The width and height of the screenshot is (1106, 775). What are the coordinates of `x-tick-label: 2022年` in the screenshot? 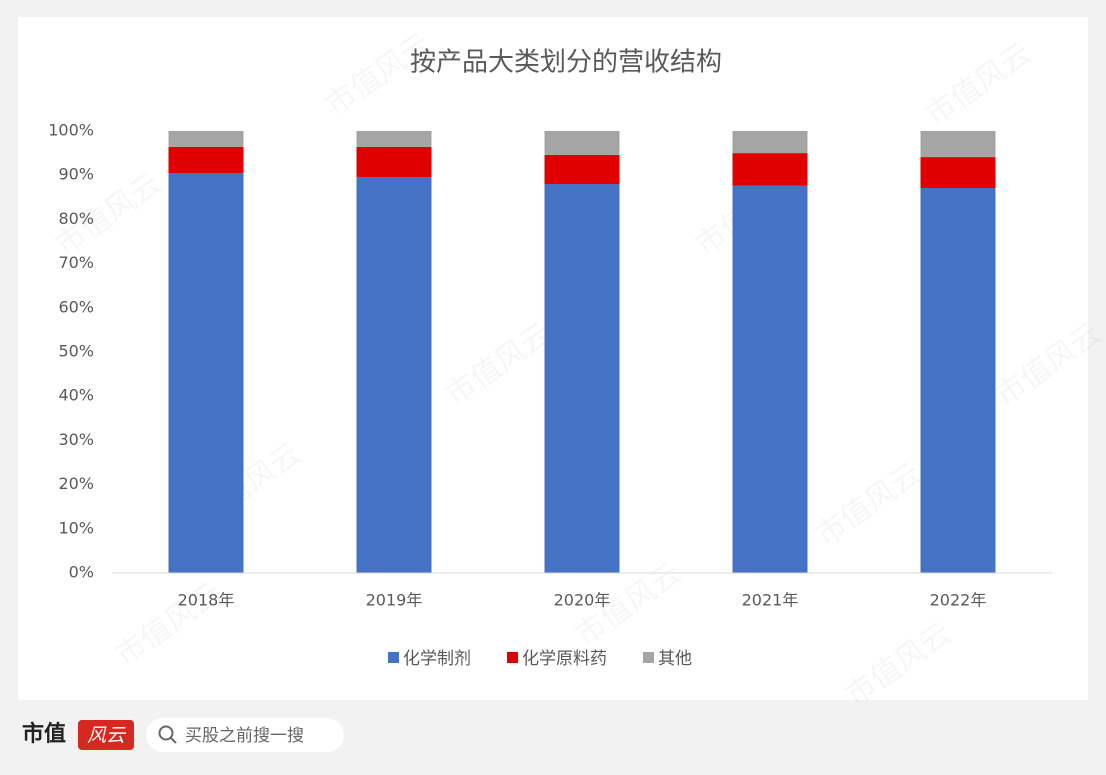 It's located at (958, 600).